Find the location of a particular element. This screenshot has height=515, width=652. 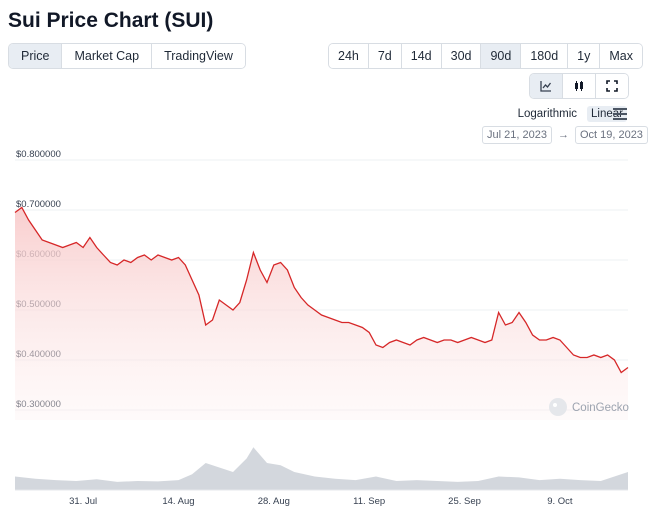

chart-tabs: Price Market Cap TradingView is located at coordinates (127, 56).